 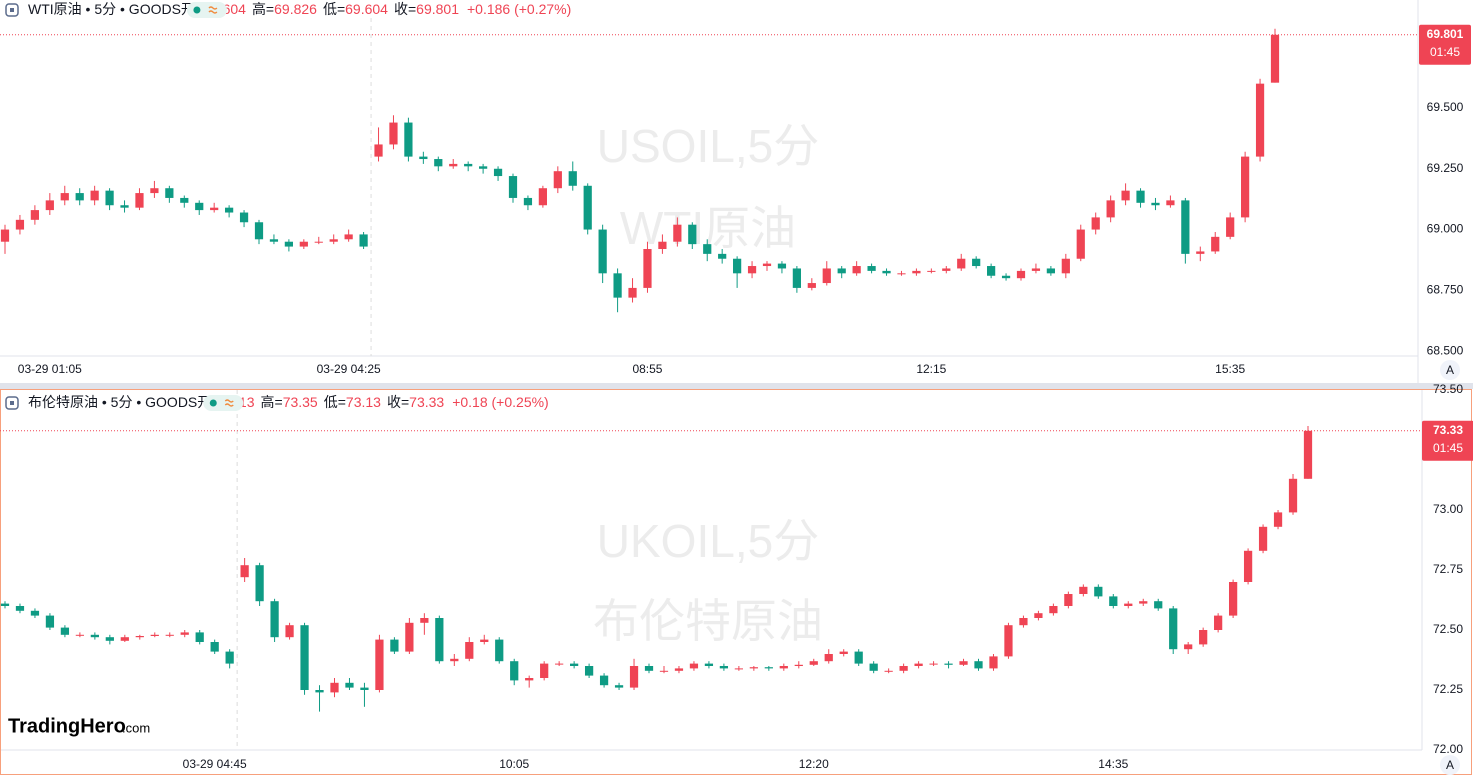 What do you see at coordinates (295, 9) in the screenshot?
I see `ohlc-value: 69.826` at bounding box center [295, 9].